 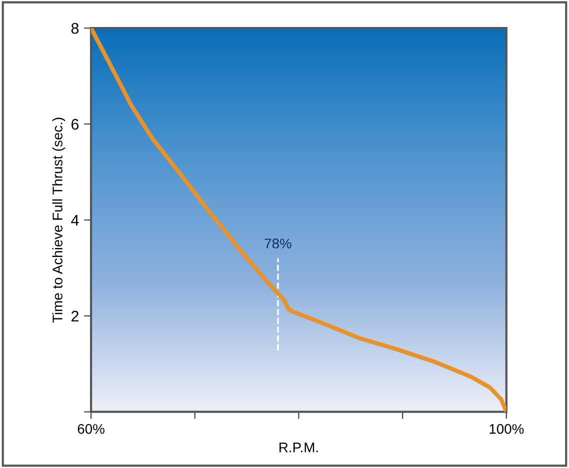 I want to click on ref-line-label: 78%, so click(x=278, y=243).